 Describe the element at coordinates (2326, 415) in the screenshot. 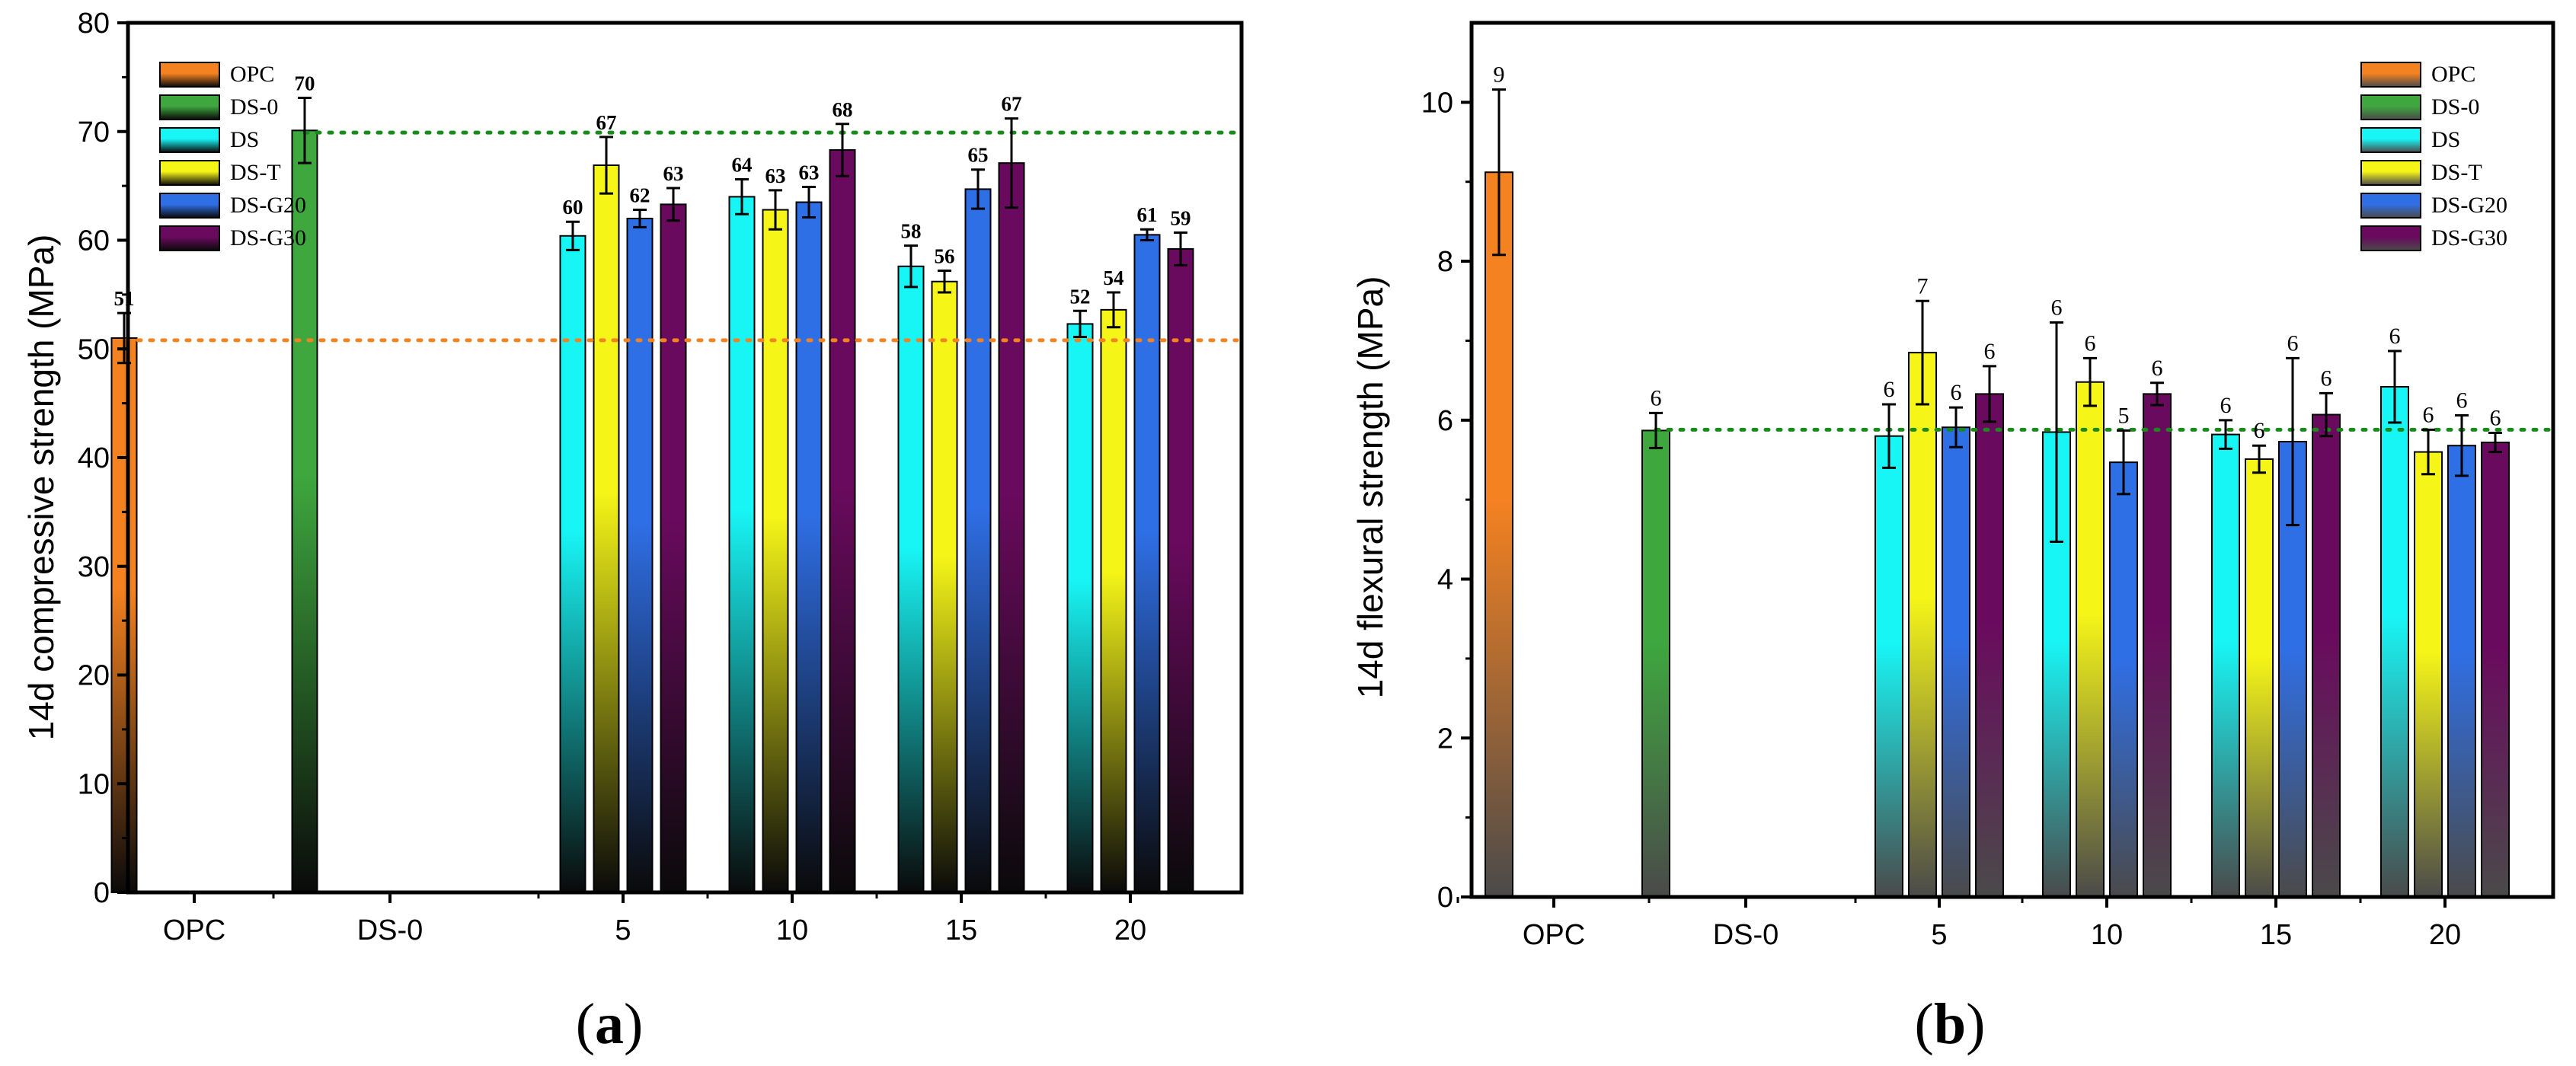

I see `b-bar-15-ds-g30-error` at that location.